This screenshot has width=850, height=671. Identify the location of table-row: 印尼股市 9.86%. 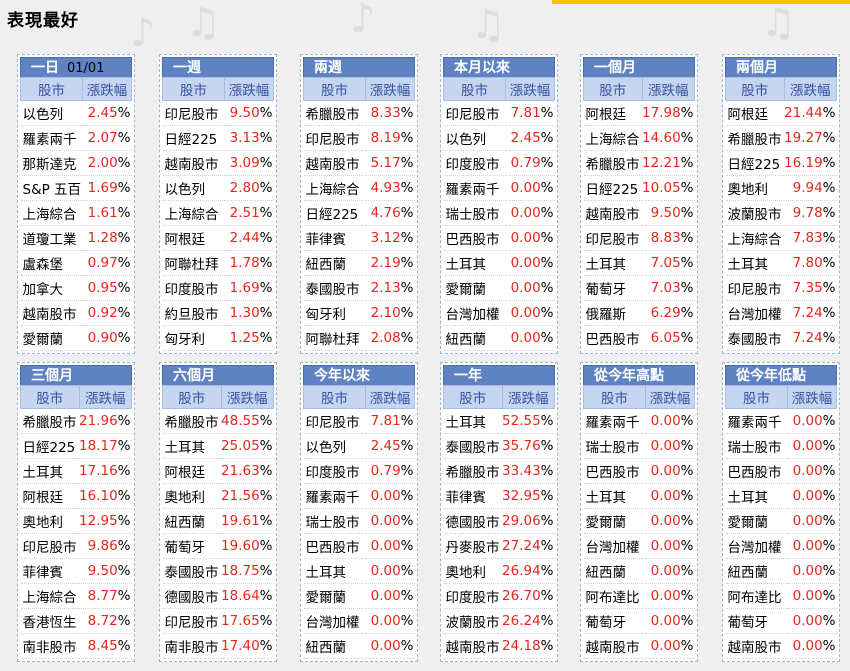
(76, 546).